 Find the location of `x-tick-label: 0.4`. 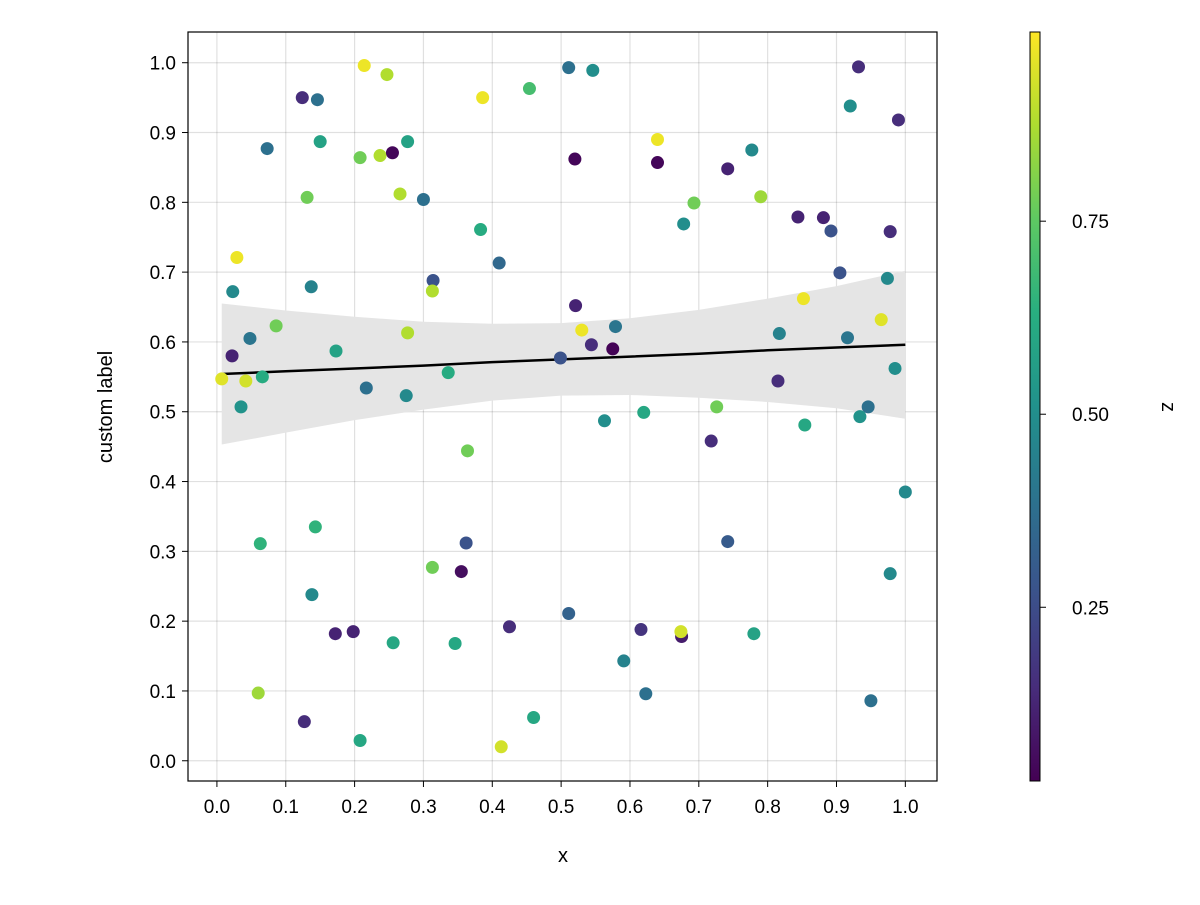

x-tick-label: 0.4 is located at coordinates (492, 807).